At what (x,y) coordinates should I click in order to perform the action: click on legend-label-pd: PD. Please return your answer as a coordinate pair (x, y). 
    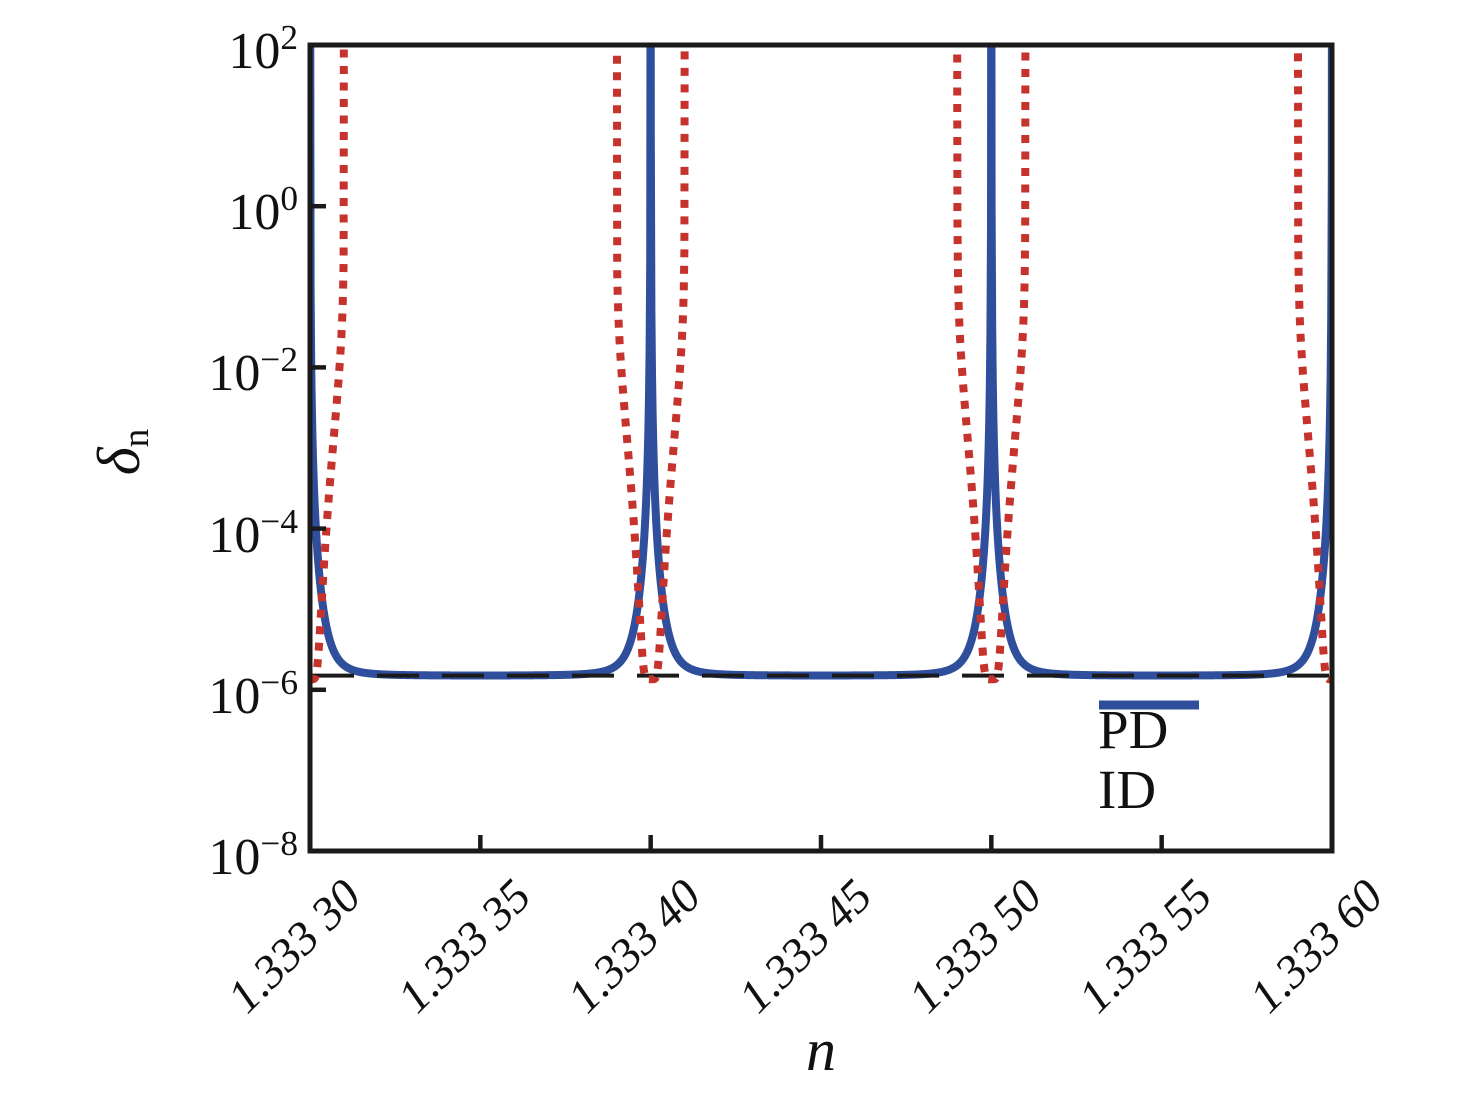
    Looking at the image, I should click on (1133, 729).